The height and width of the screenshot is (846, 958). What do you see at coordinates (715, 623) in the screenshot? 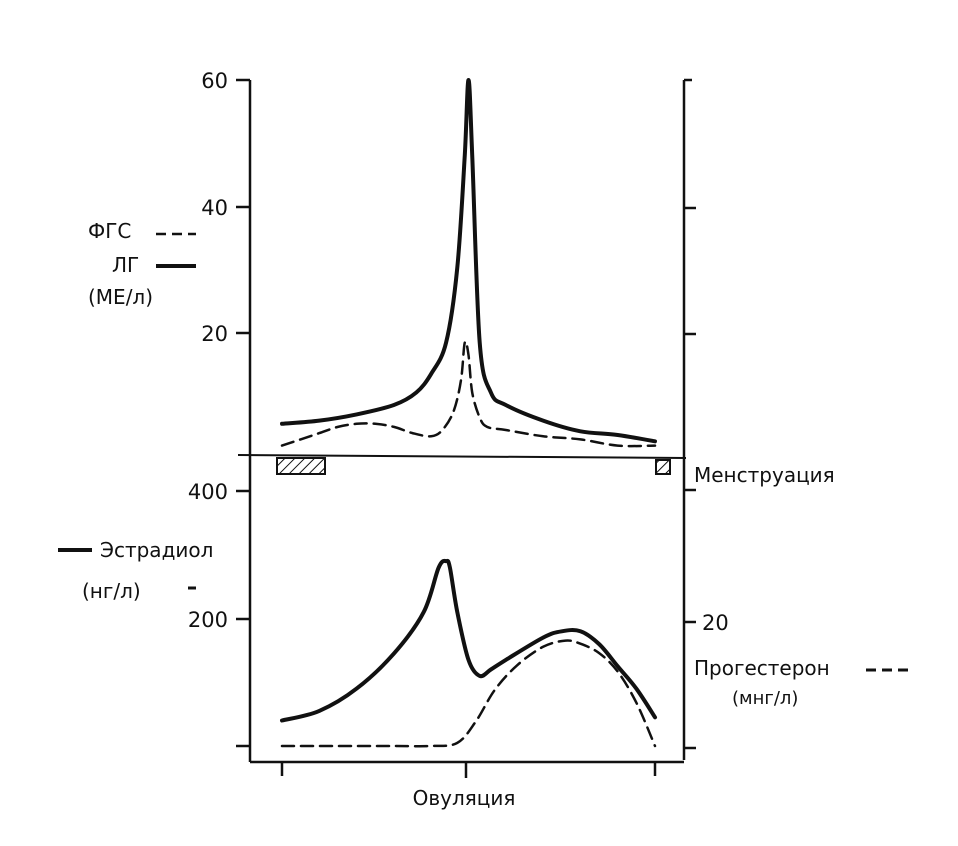
I see `bottom-right-tick-label-20: 20` at bounding box center [715, 623].